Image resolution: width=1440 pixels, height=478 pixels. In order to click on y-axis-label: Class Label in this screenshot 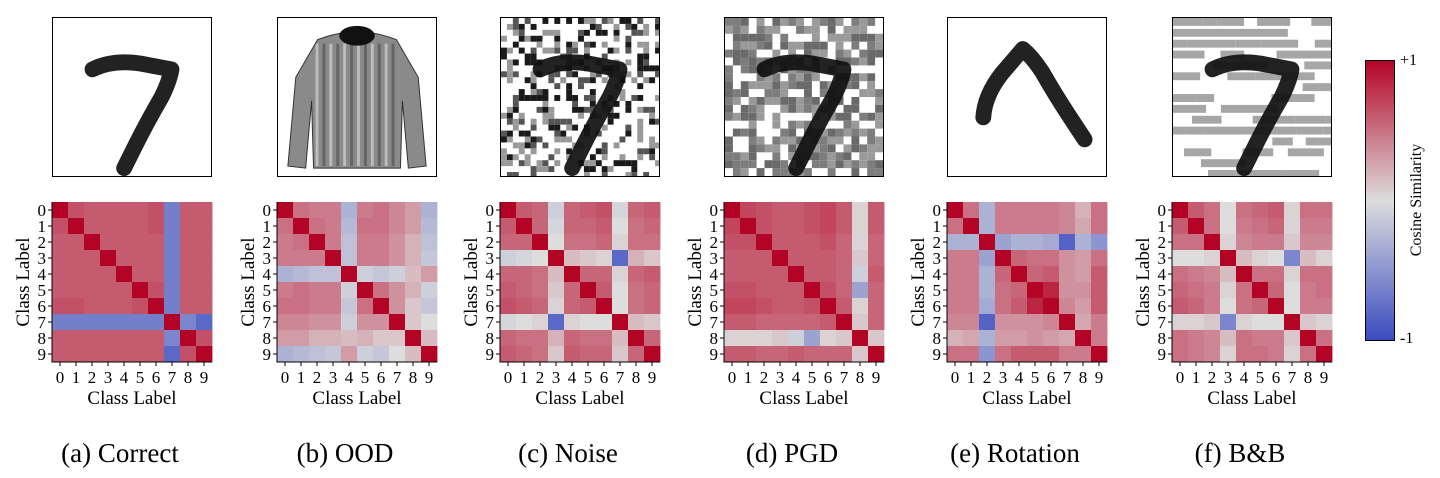, I will do `click(23, 281)`.